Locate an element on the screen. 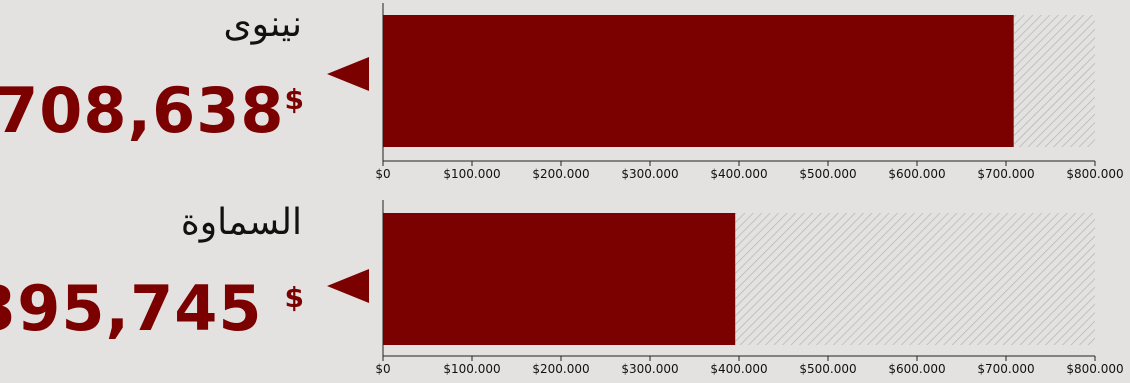 The image size is (1130, 383). value-number: 395,745 is located at coordinates (131, 308).